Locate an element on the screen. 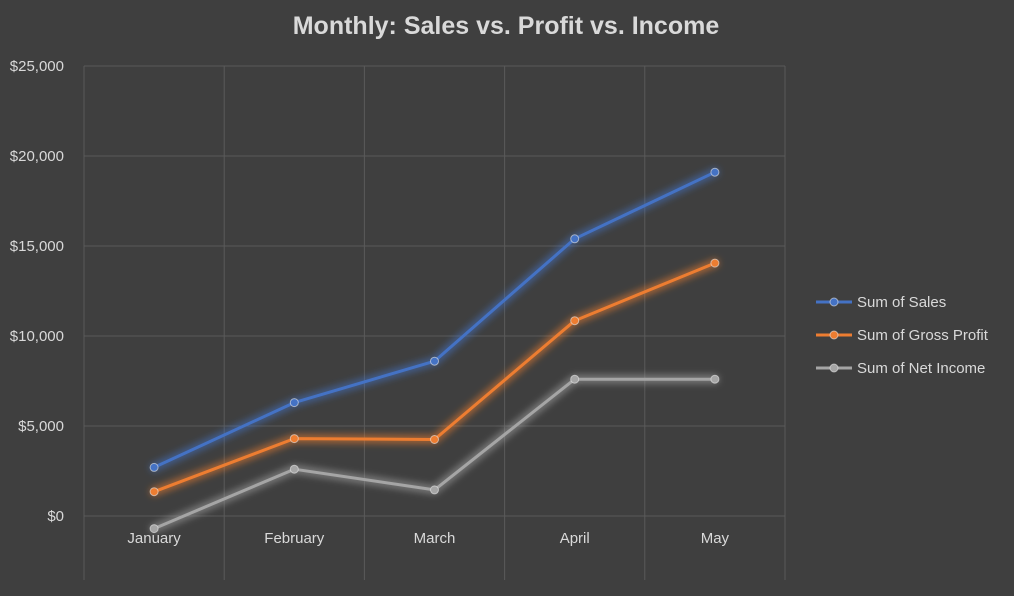 This screenshot has width=1014, height=596. x-tick-label: January is located at coordinates (154, 538).